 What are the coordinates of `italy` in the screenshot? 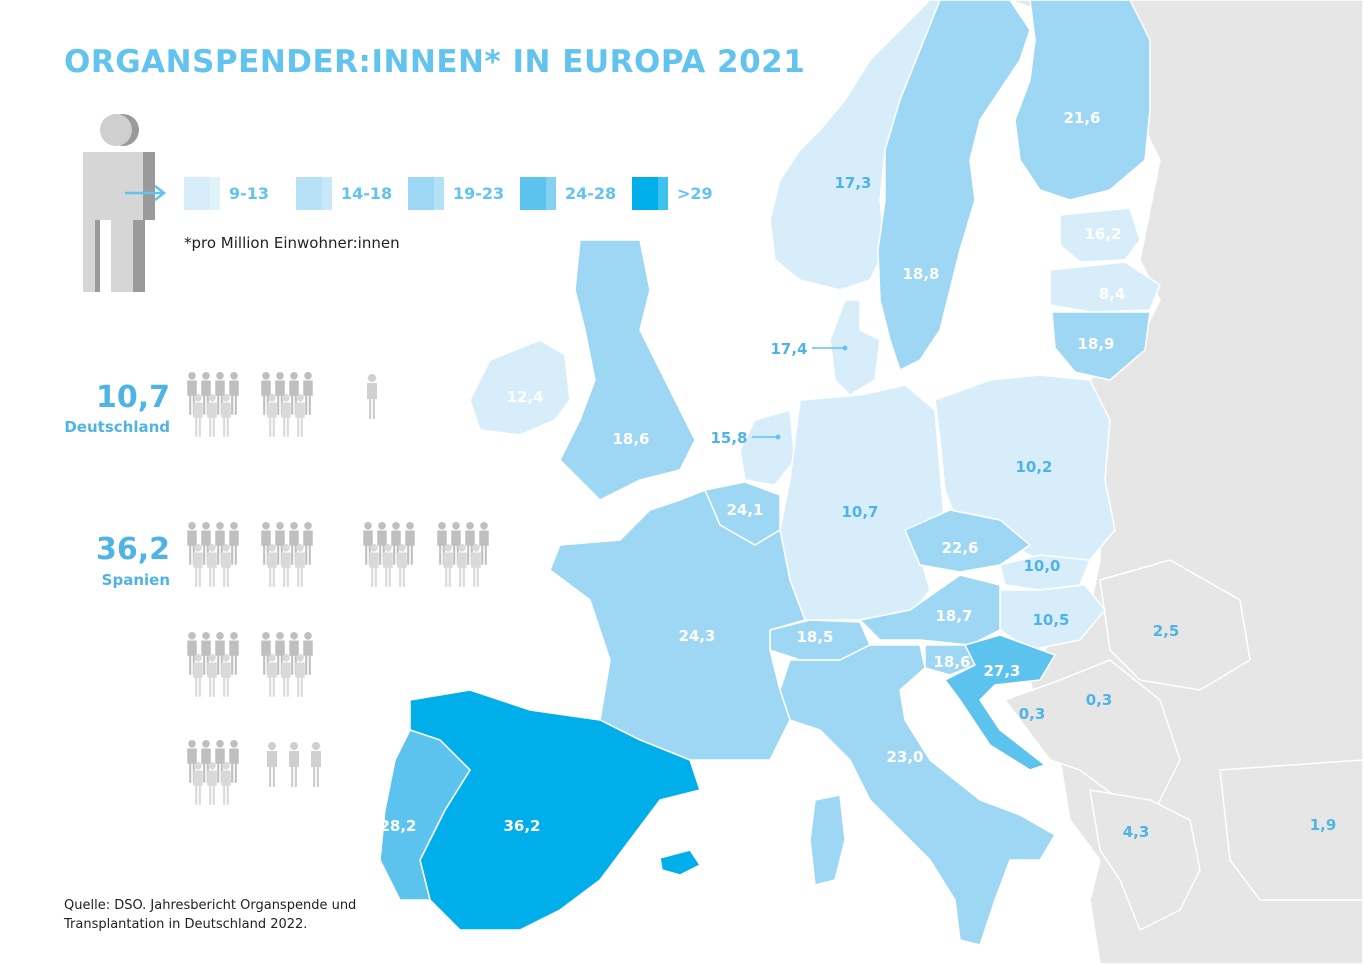 It's located at (918, 795).